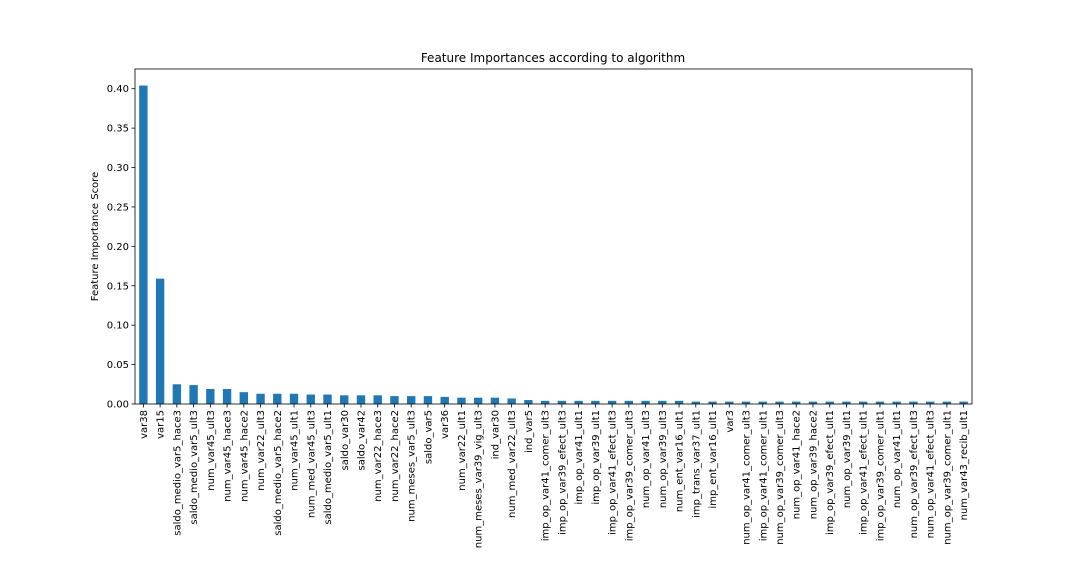 Image resolution: width=1080 pixels, height=580 pixels. Describe the element at coordinates (118, 207) in the screenshot. I see `y-tick-label: 0.25` at that location.